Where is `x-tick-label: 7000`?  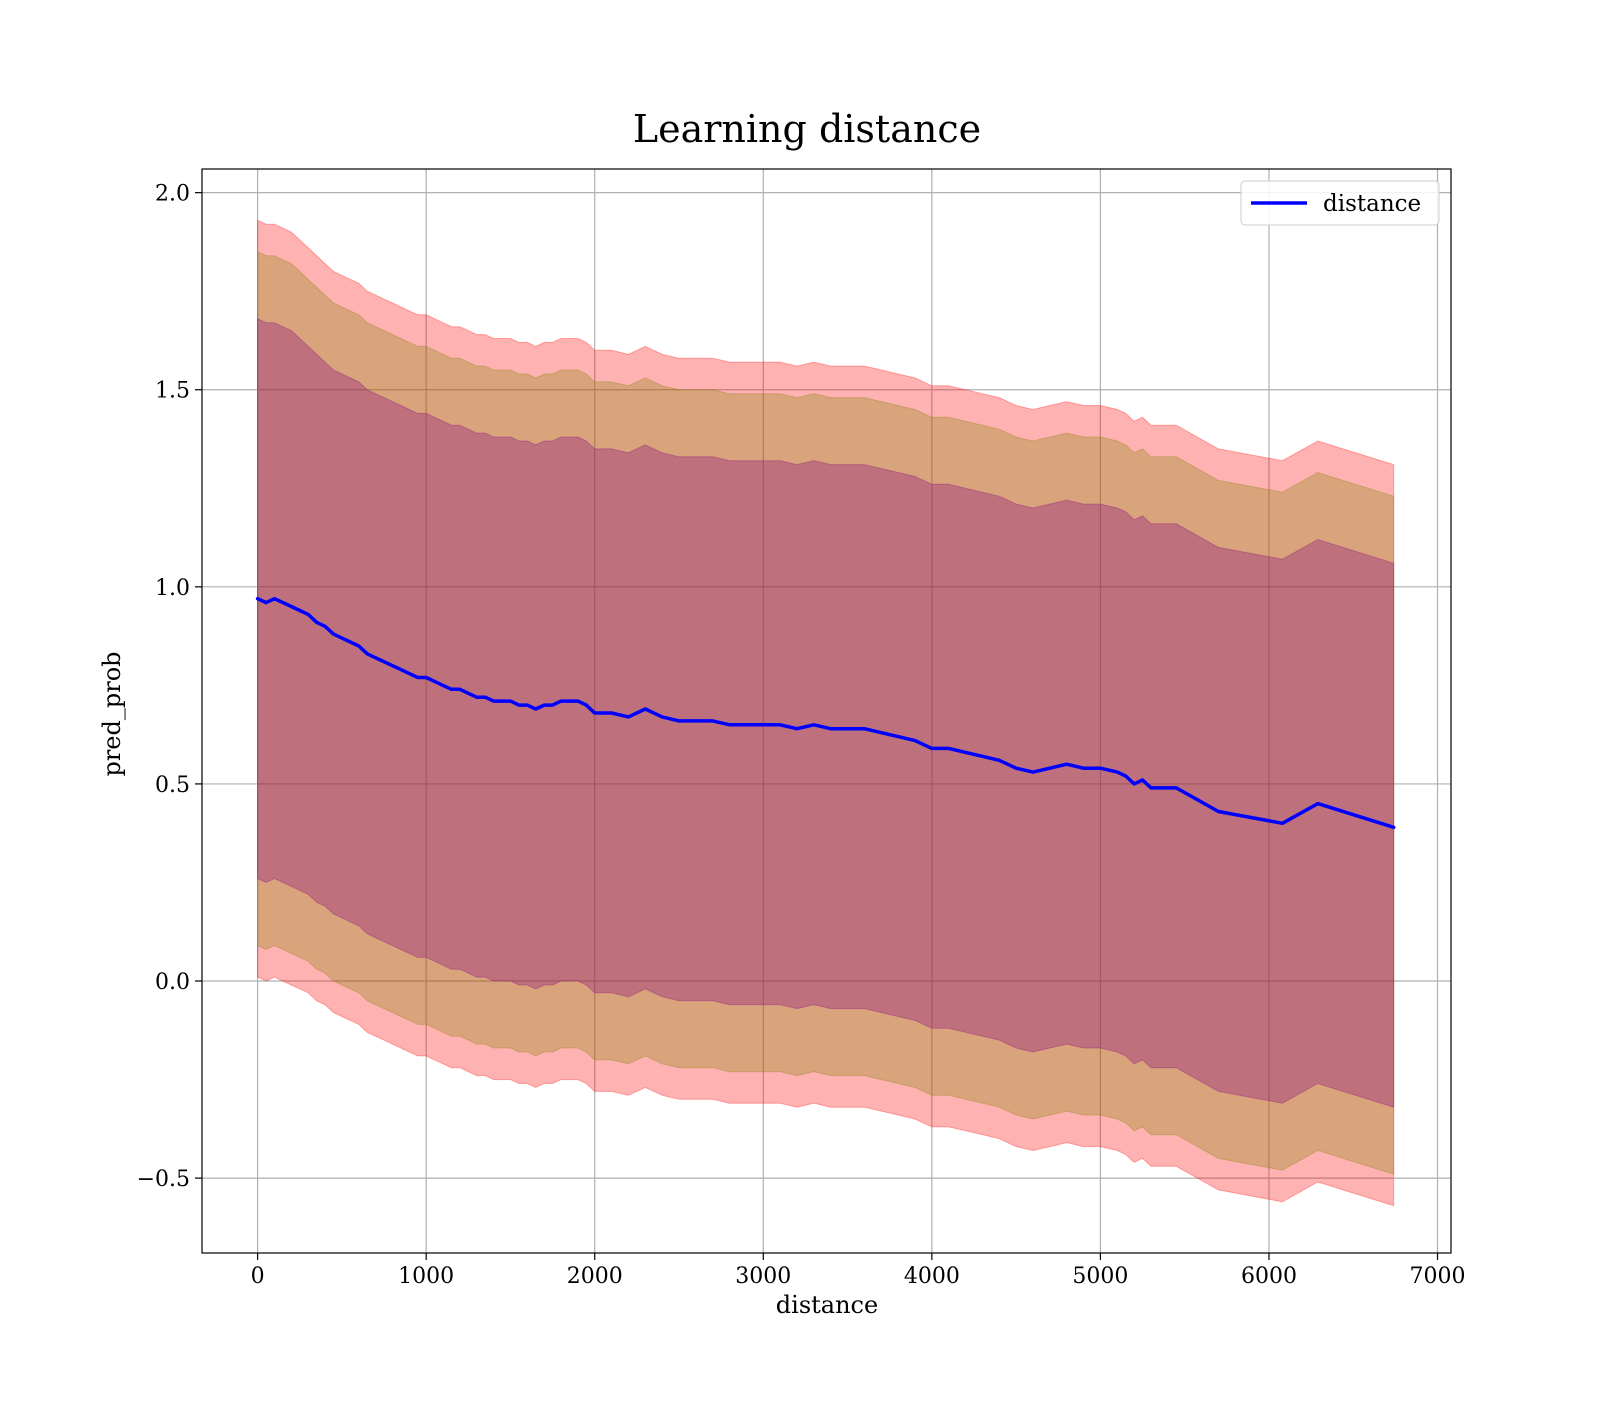
x-tick-label: 7000 is located at coordinates (1438, 1276).